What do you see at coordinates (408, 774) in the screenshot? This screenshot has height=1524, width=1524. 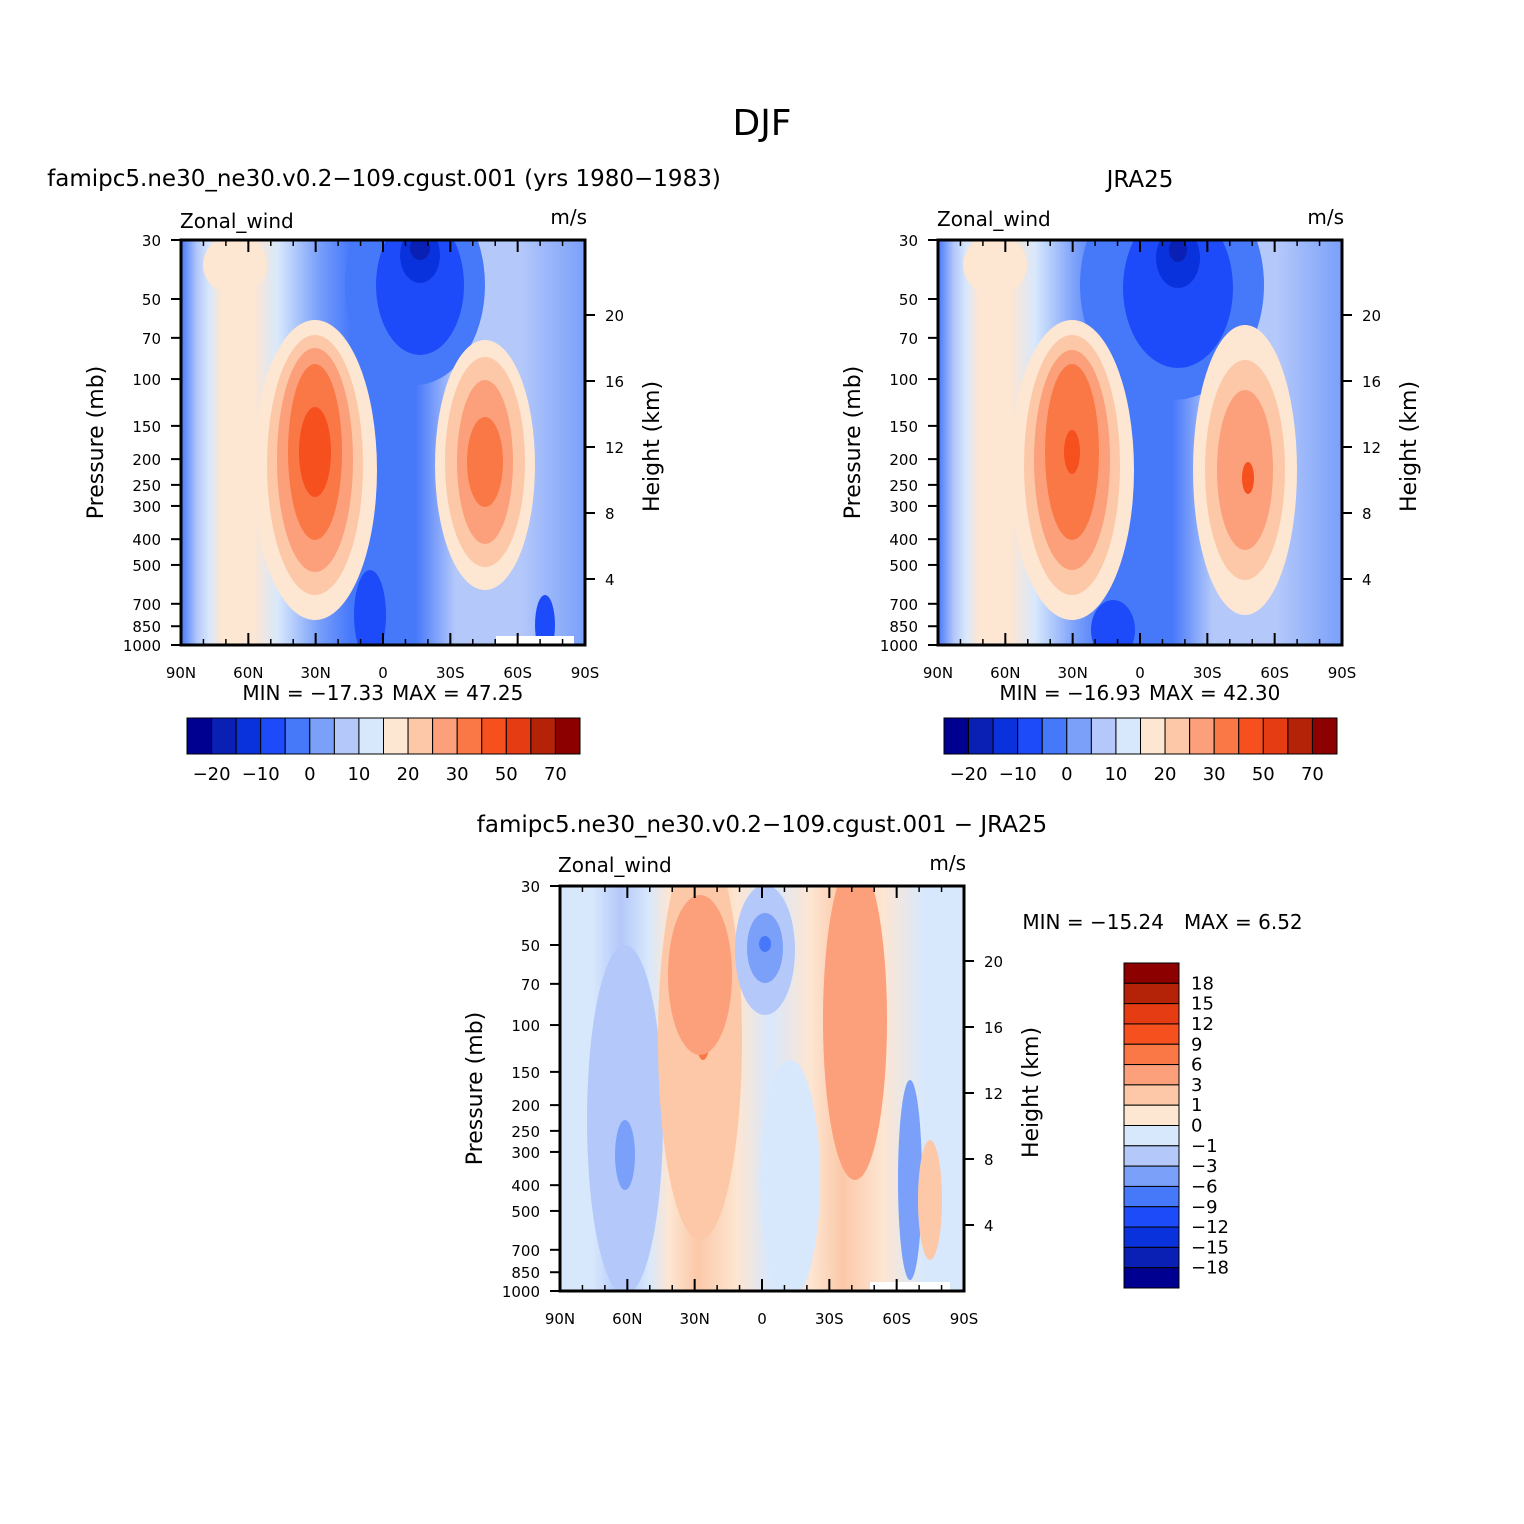 I see `colorbar-tick-label: 20` at bounding box center [408, 774].